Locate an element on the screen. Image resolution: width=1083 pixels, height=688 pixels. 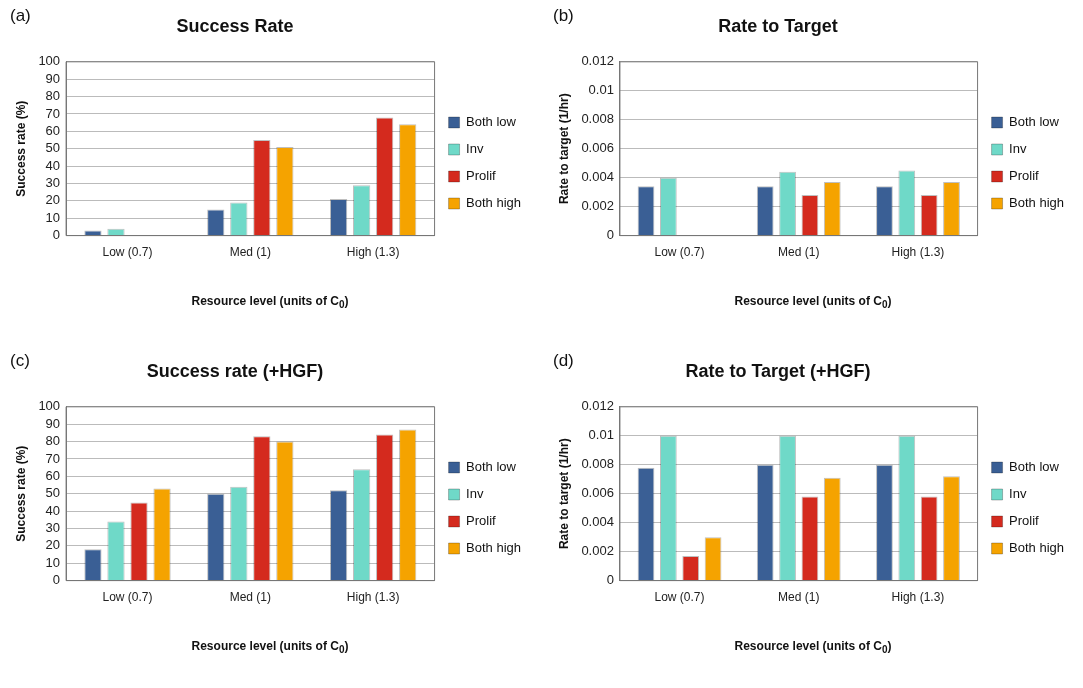
text: (a) is located at coordinates (20, 16).